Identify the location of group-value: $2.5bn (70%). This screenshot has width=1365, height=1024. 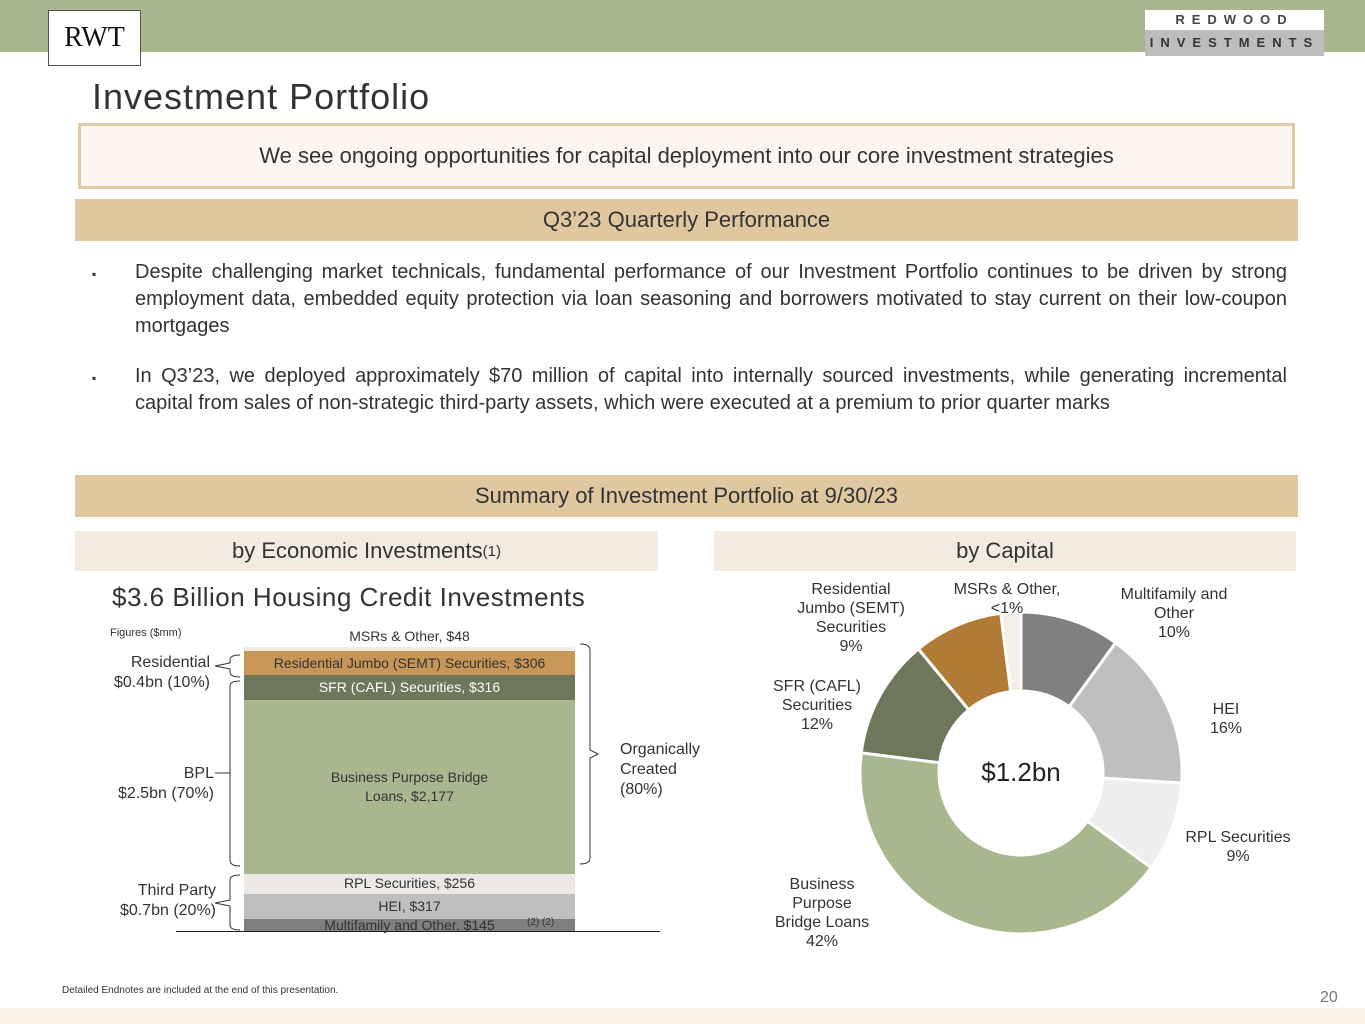
(165, 793).